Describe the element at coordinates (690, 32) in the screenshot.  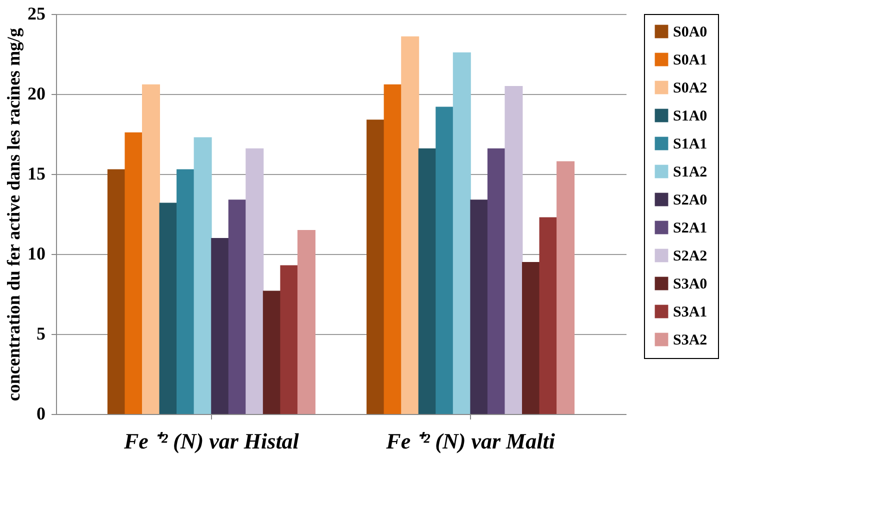
I see `legend-label: S0A0` at that location.